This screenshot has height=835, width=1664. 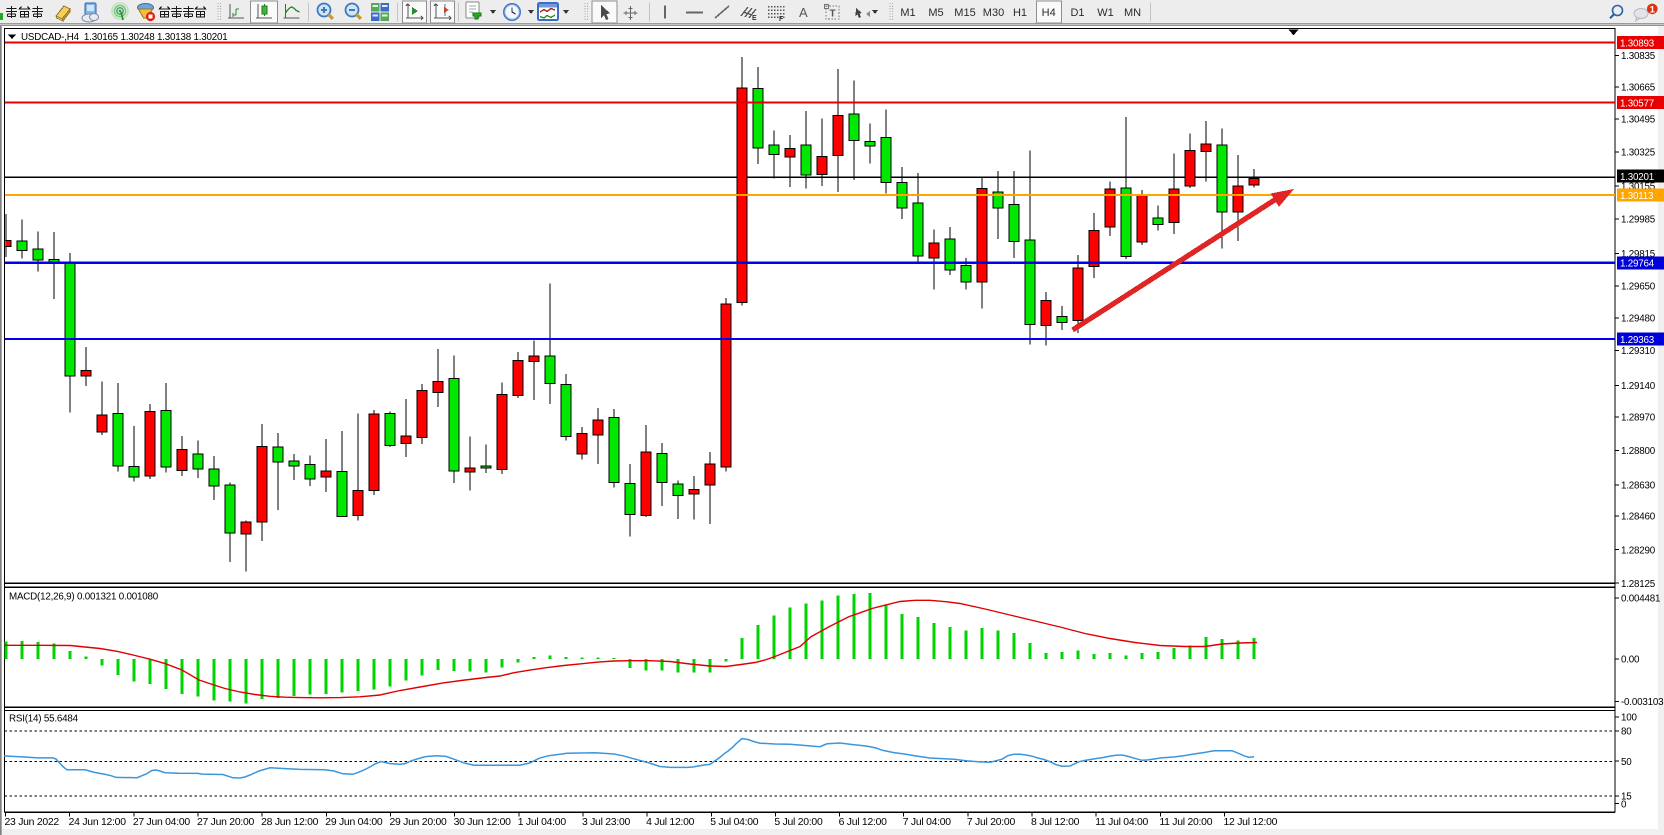 I want to click on svg-text: 11 Jul 20:00, so click(x=1185, y=822).